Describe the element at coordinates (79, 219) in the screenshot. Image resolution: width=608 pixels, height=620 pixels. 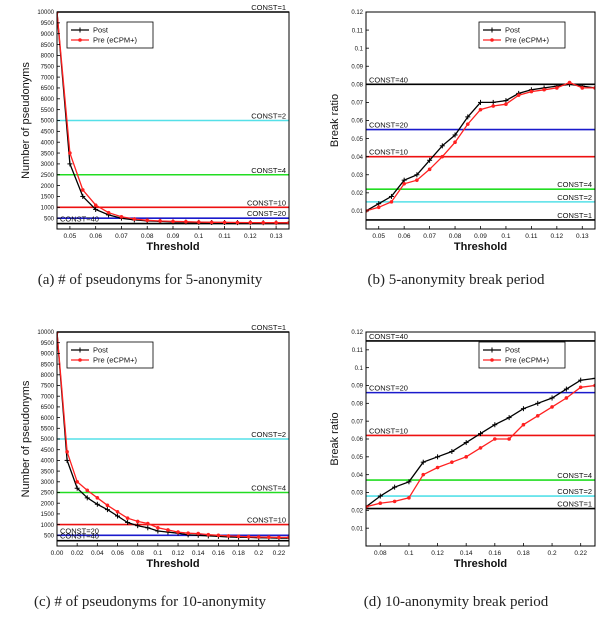
I see `hline-label-a-5: CONST=40` at that location.